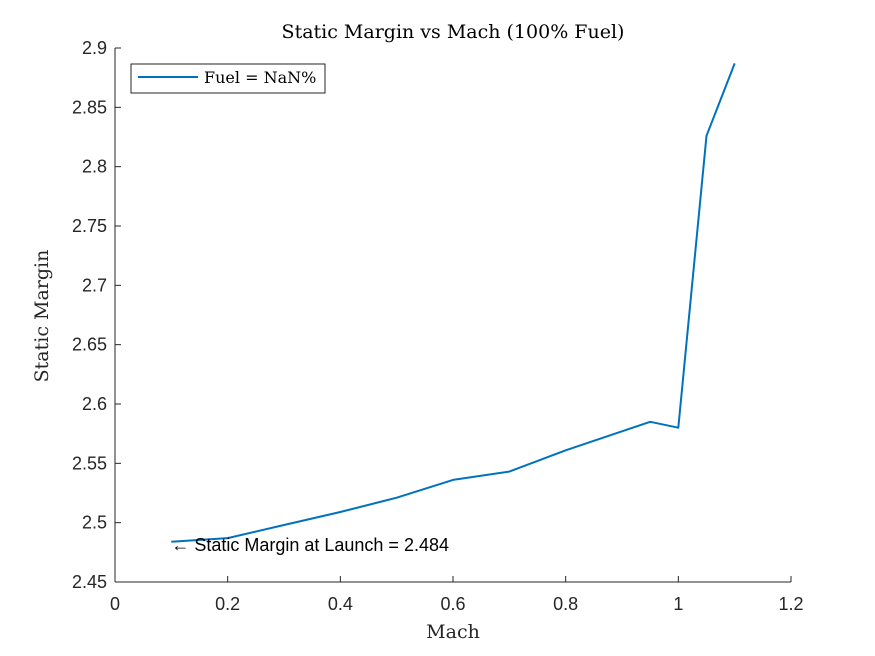  What do you see at coordinates (227, 604) in the screenshot?
I see `x-tick-label: 0.2` at bounding box center [227, 604].